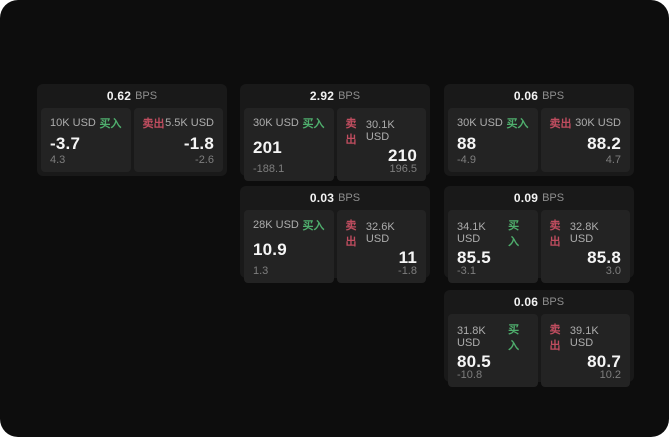 This screenshot has height=437, width=669. What do you see at coordinates (407, 257) in the screenshot?
I see `sell-quote-value: 11` at bounding box center [407, 257].